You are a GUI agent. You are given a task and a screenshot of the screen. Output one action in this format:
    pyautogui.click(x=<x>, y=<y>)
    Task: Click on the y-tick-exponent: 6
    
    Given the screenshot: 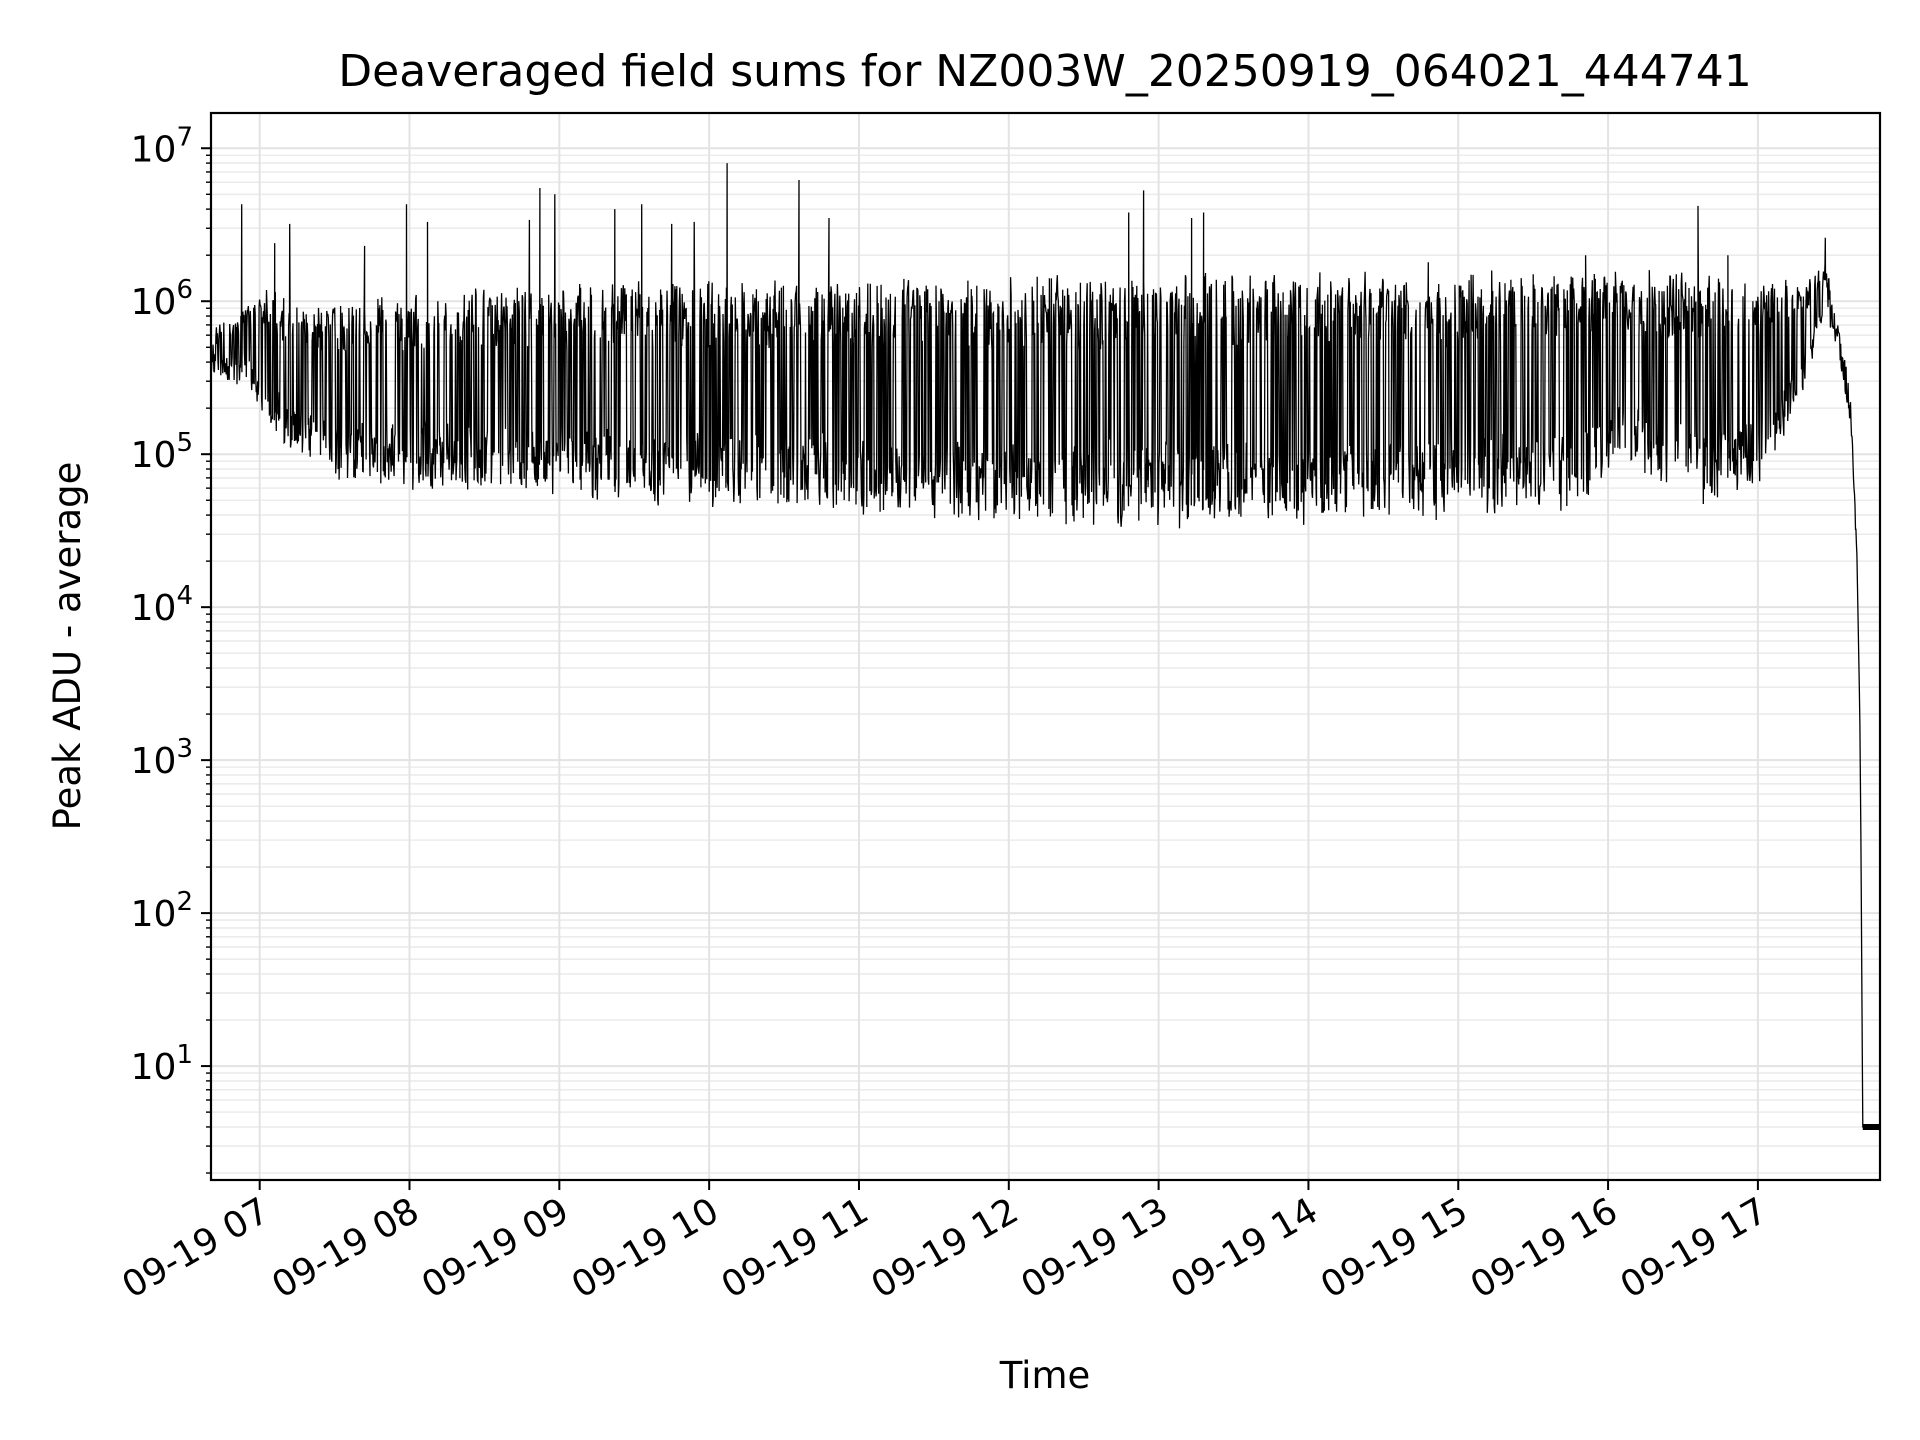 What is the action you would take?
    pyautogui.click(x=184, y=290)
    